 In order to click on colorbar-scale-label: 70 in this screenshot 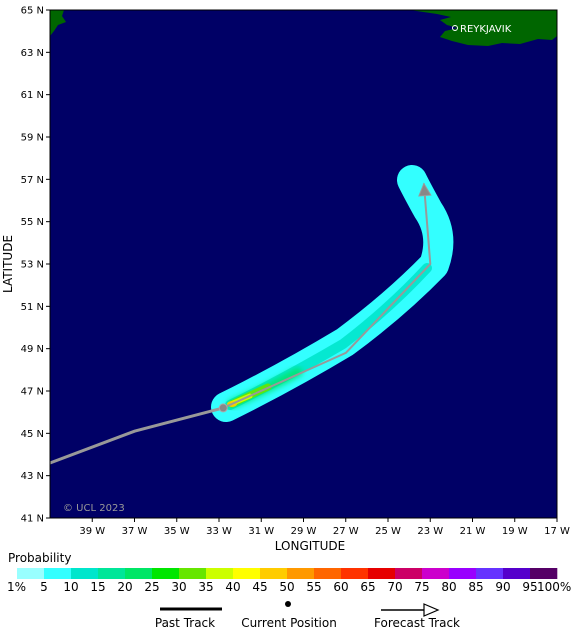, I will do `click(395, 587)`.